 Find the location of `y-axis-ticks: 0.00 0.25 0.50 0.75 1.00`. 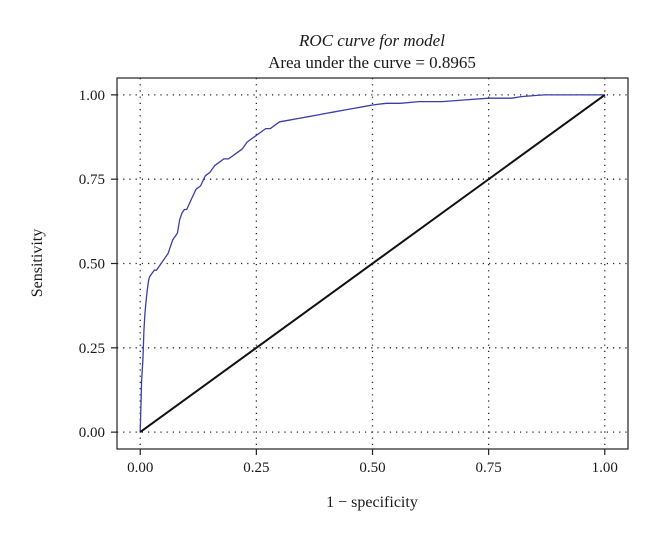

y-axis-ticks: 0.00 0.25 0.50 0.75 1.00 is located at coordinates (98, 264).